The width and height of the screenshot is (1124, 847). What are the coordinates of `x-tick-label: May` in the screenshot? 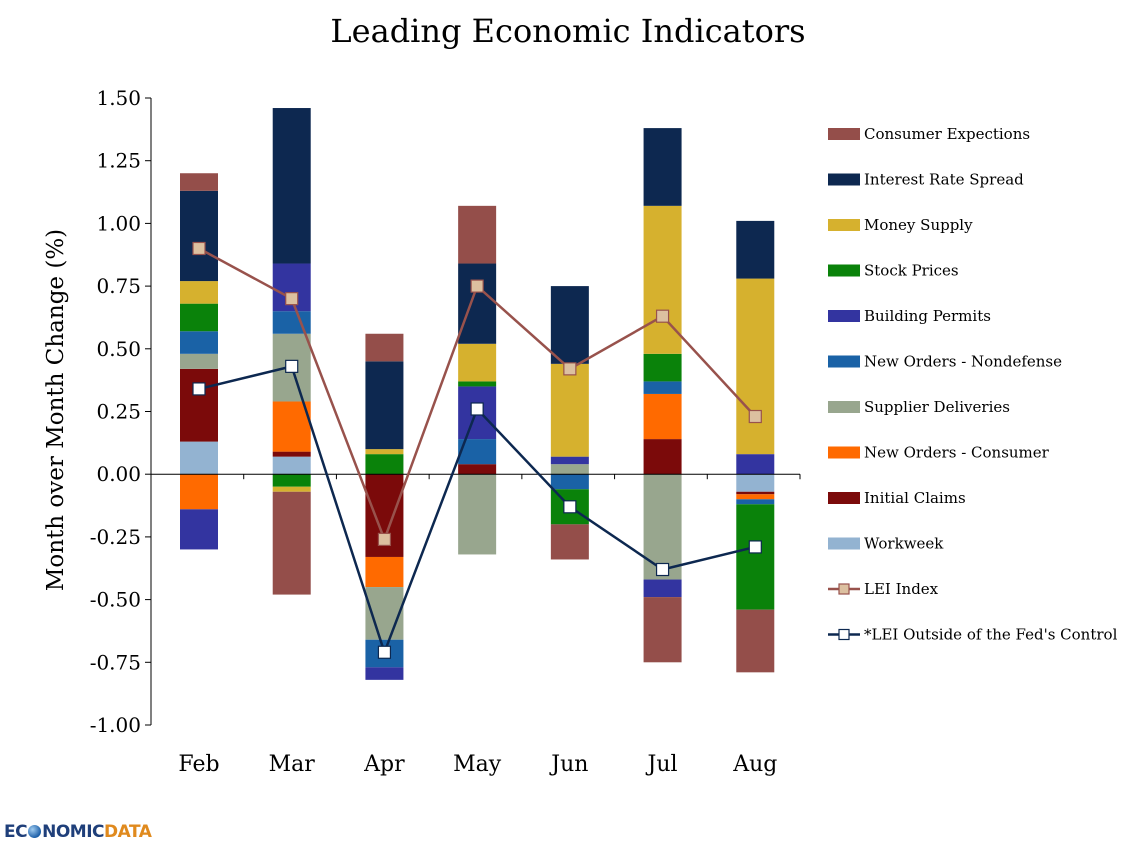 It's located at (477, 764).